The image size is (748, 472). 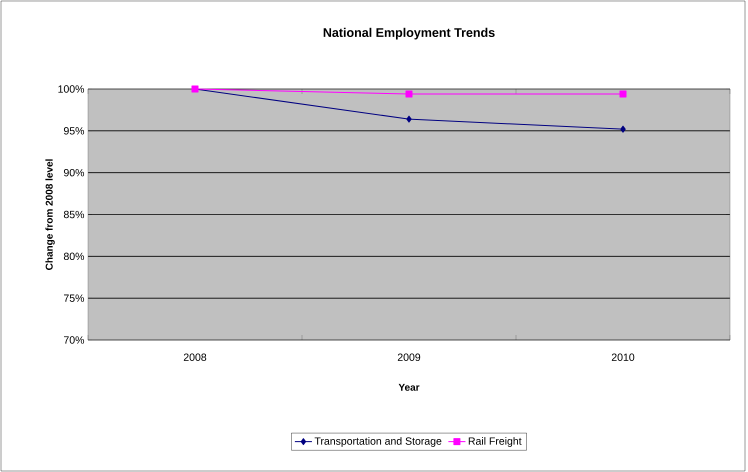 What do you see at coordinates (74, 214) in the screenshot?
I see `y-tick-label: 85%` at bounding box center [74, 214].